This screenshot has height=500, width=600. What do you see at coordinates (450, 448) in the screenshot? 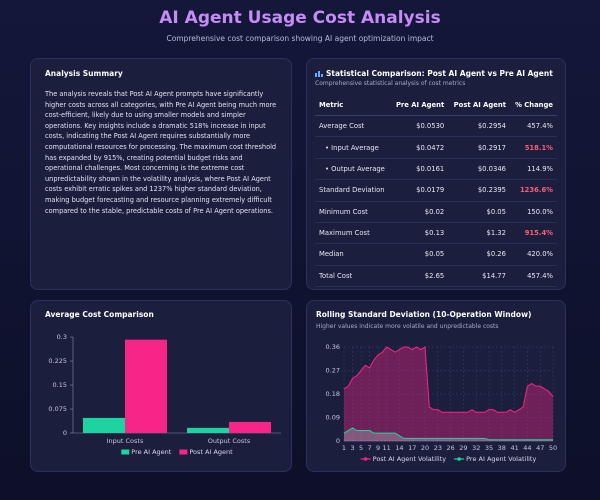
I see `x-tick-label: 26` at bounding box center [450, 448].